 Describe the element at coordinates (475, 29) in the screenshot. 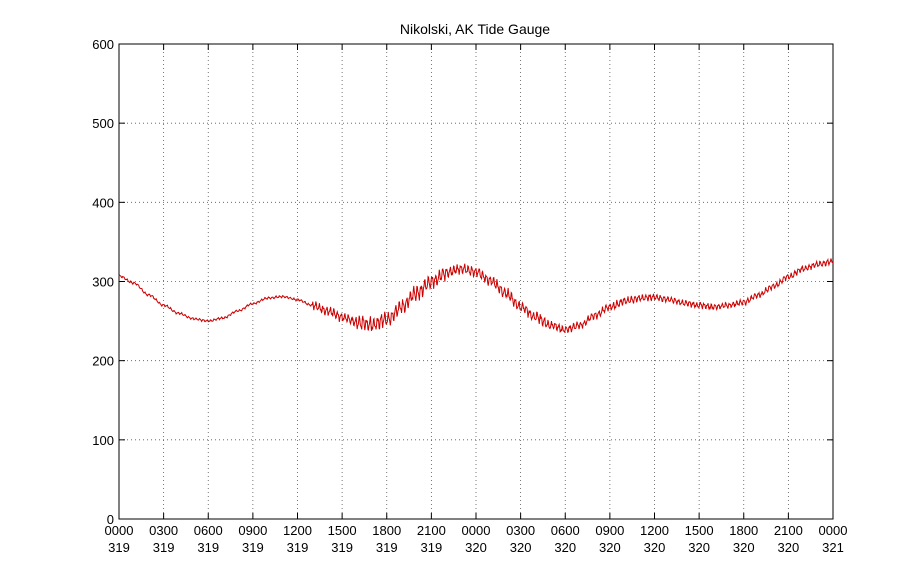

I see `chart-title: Nikolski, AK Tide Gauge` at that location.